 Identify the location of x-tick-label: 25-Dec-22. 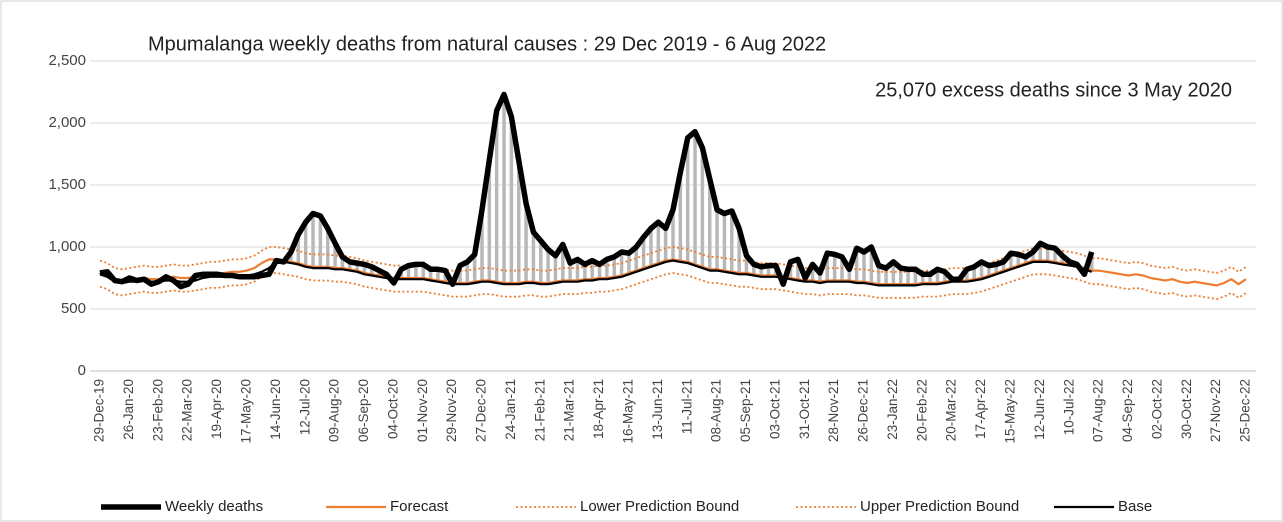
(1245, 410).